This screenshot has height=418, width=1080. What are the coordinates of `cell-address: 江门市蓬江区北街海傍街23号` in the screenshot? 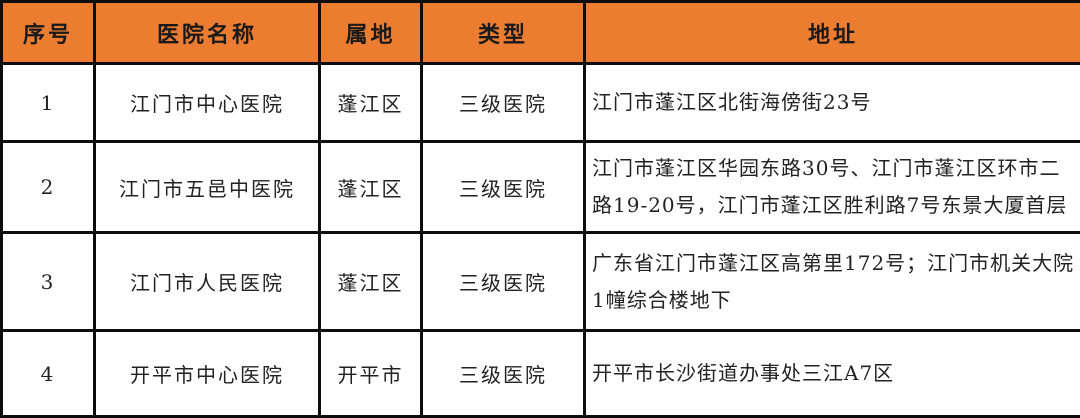 It's located at (831, 102).